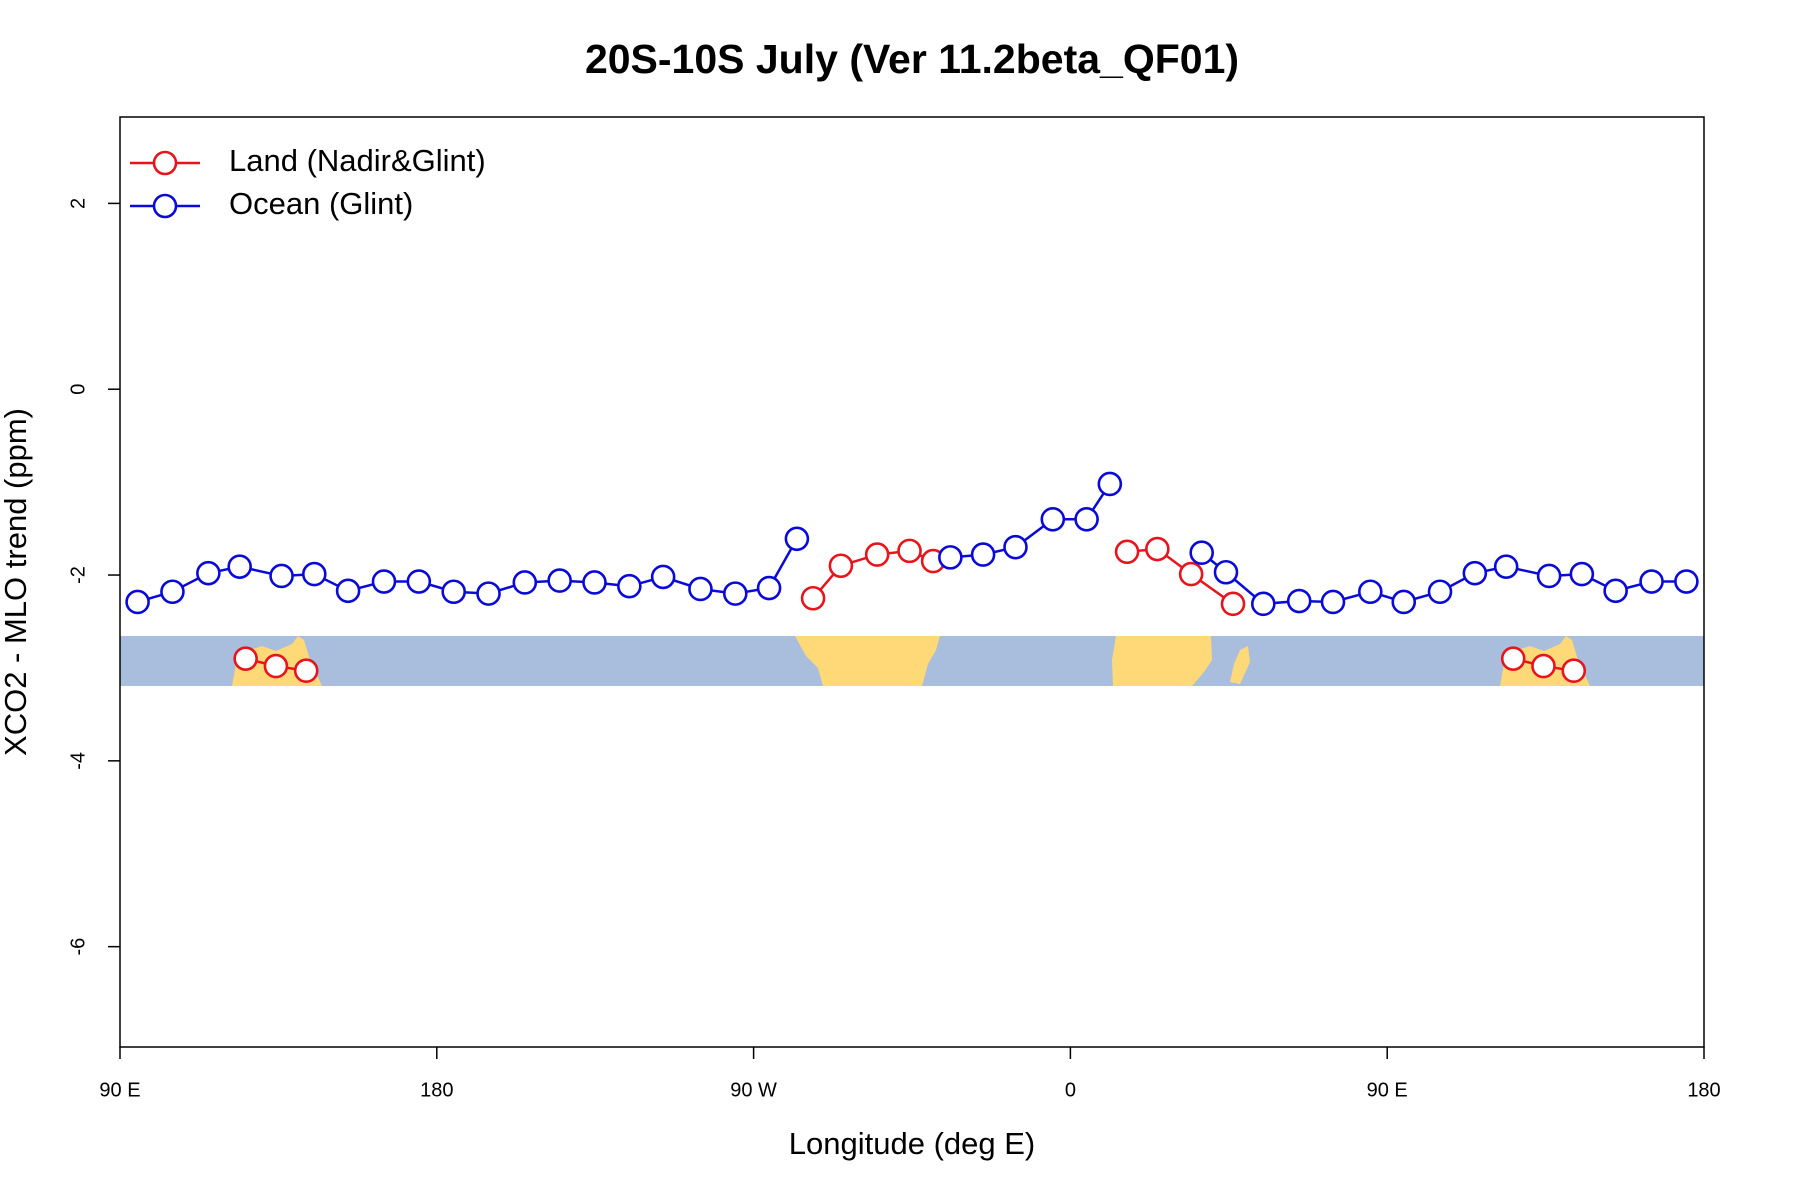 This screenshot has height=1200, width=1800. Describe the element at coordinates (78, 575) in the screenshot. I see `y-tick-label: -2` at that location.